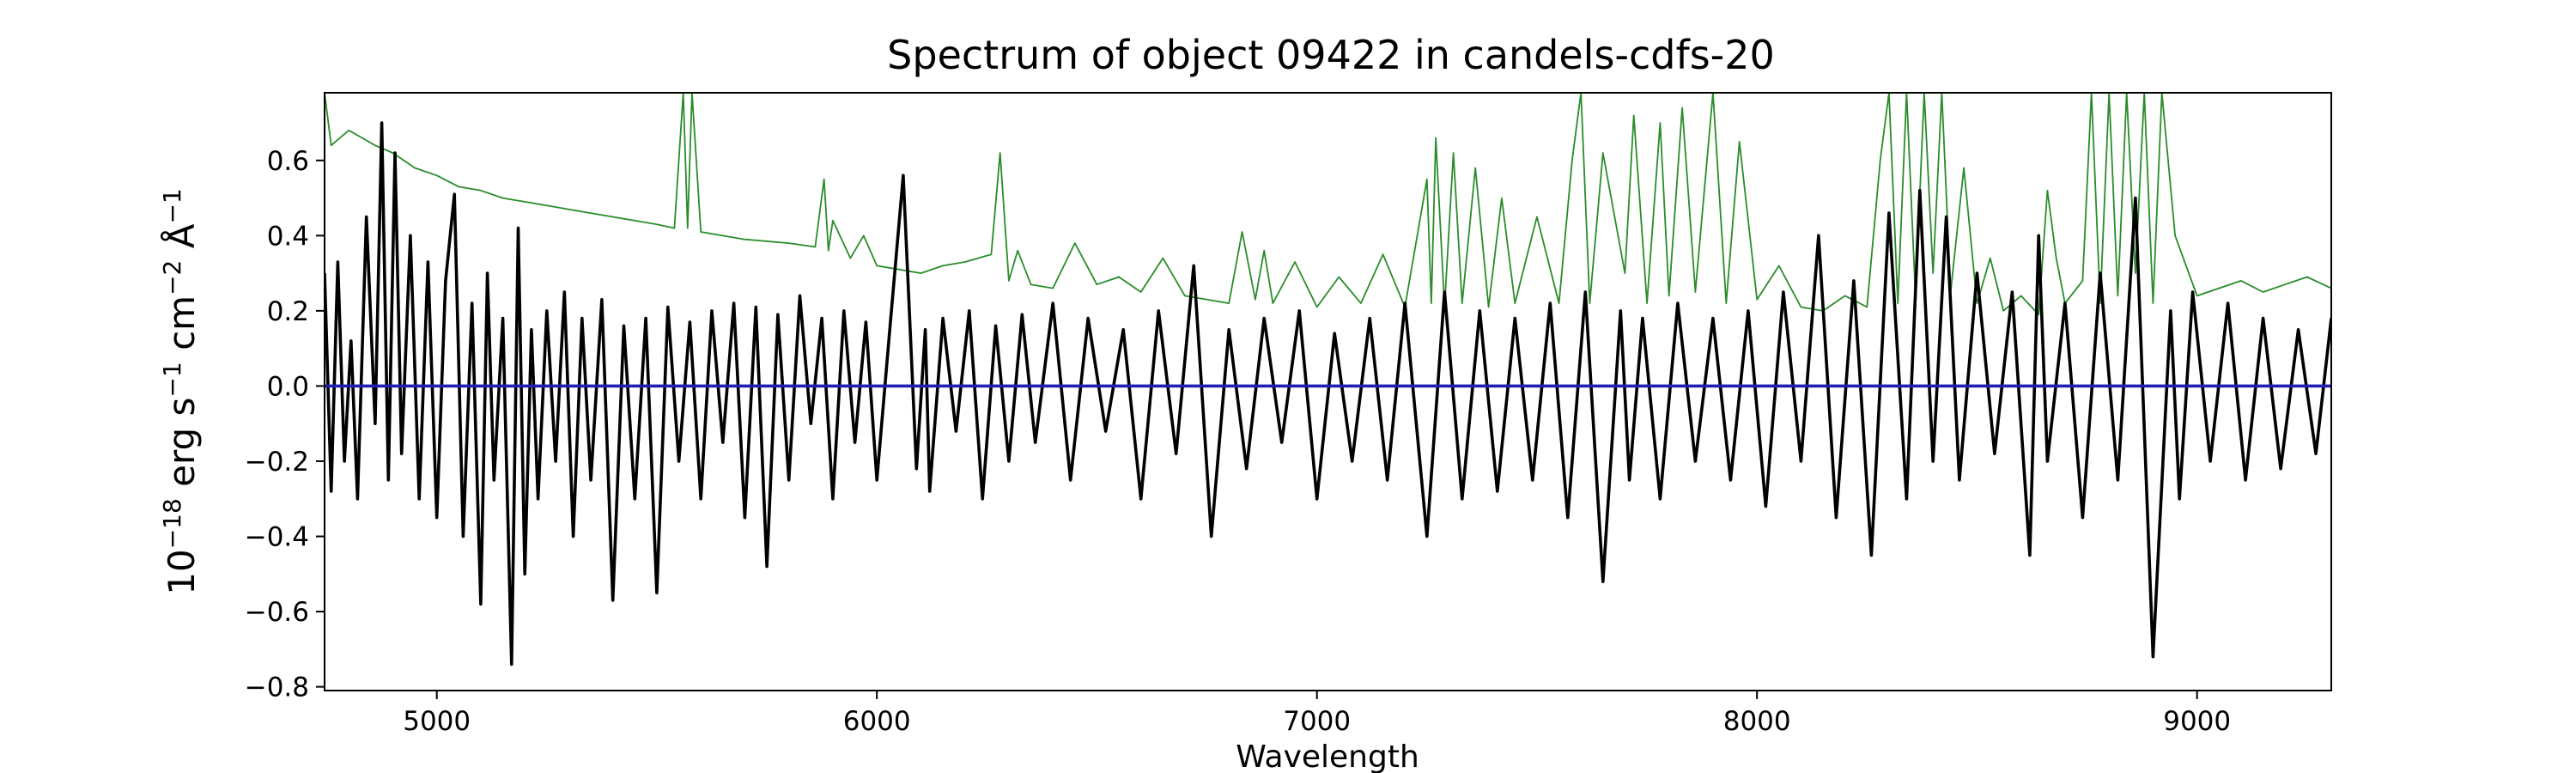 The image size is (2576, 773). Describe the element at coordinates (2197, 721) in the screenshot. I see `x-tick-label: 9000` at that location.